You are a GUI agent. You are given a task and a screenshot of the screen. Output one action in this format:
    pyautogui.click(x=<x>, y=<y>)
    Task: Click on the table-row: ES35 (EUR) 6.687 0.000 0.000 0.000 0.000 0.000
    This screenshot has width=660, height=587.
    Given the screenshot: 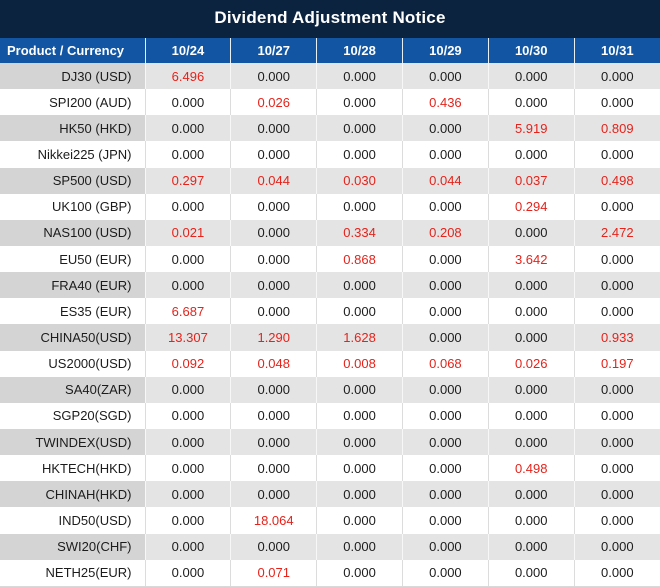 What is the action you would take?
    pyautogui.click(x=330, y=311)
    